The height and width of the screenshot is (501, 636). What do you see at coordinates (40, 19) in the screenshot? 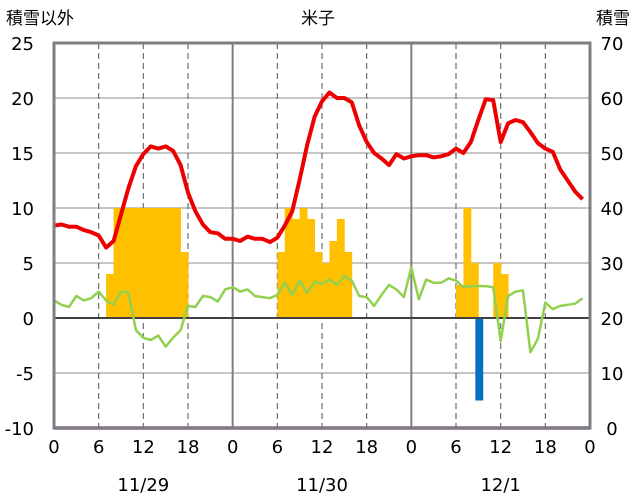
I see `y-axis-left-title: 積雪以外` at bounding box center [40, 19].